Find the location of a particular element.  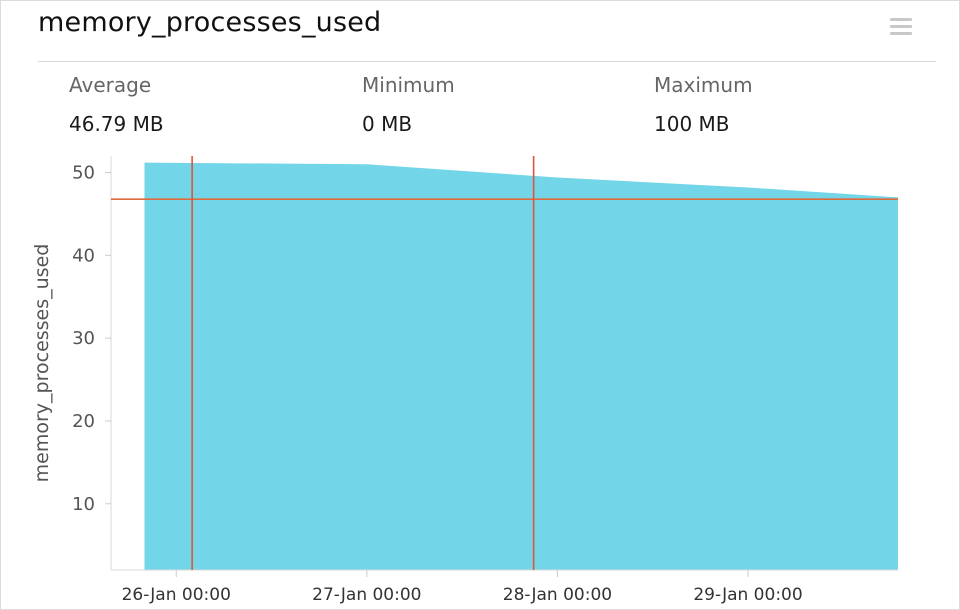

stat-minimum-label: Minimum is located at coordinates (408, 85).